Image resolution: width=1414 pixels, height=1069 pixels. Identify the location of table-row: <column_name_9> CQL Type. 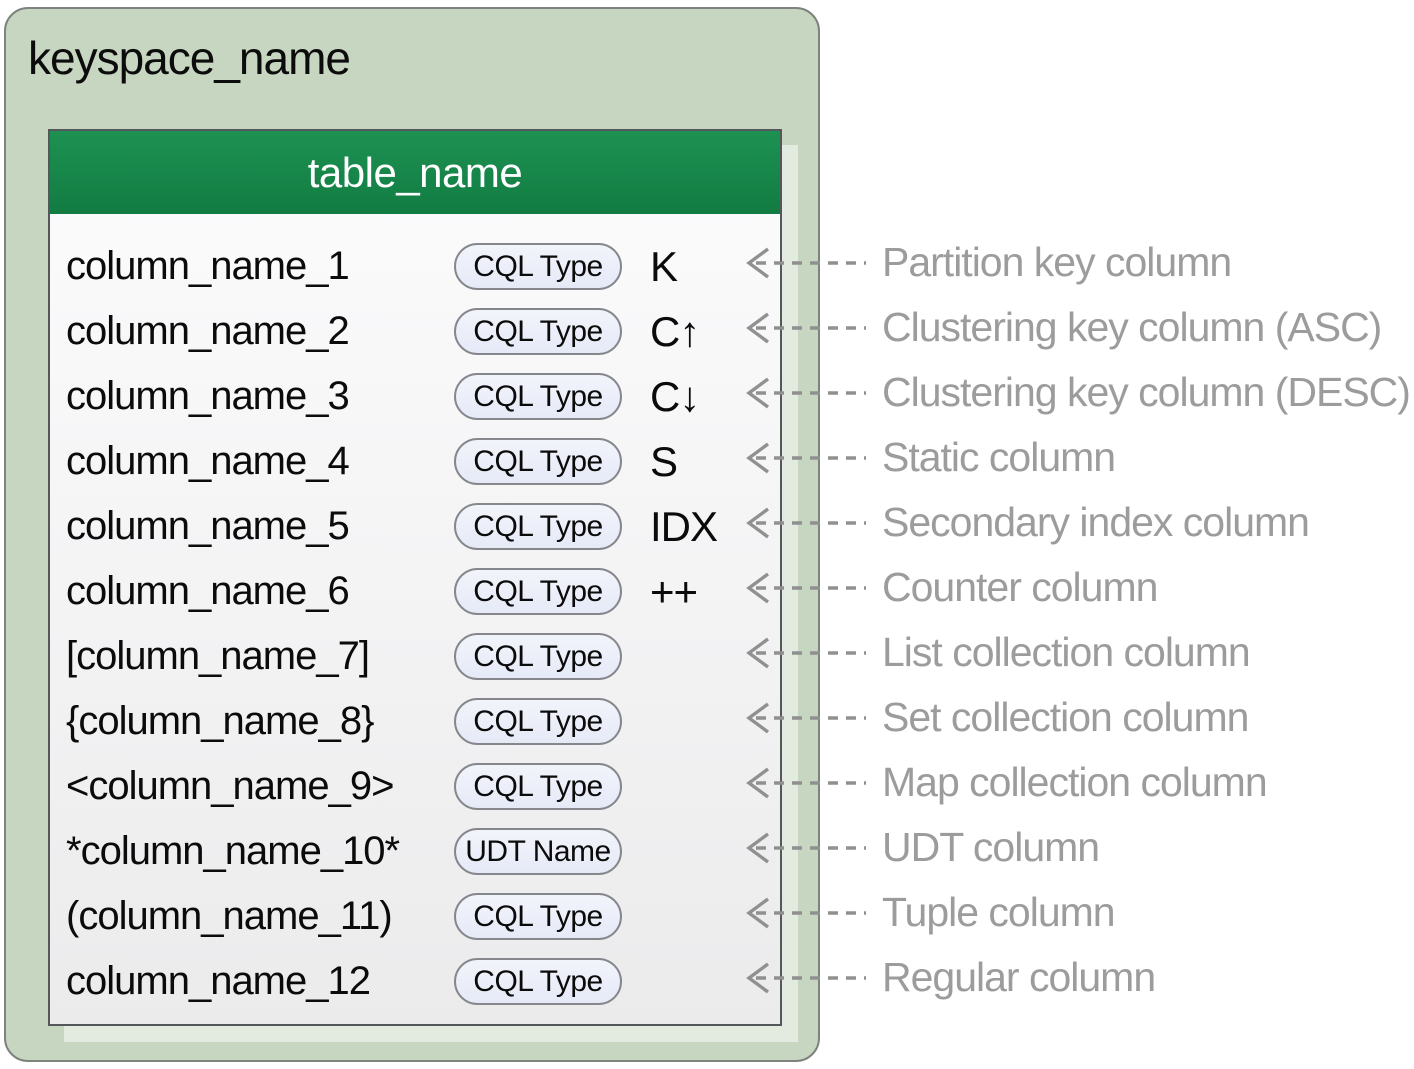
(423, 786).